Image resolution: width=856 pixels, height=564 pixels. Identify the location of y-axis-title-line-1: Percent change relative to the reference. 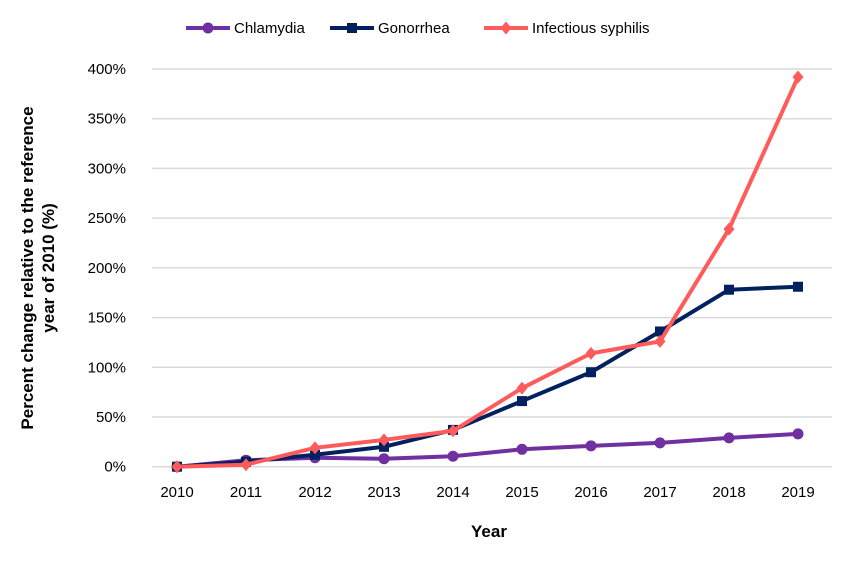
(27, 267).